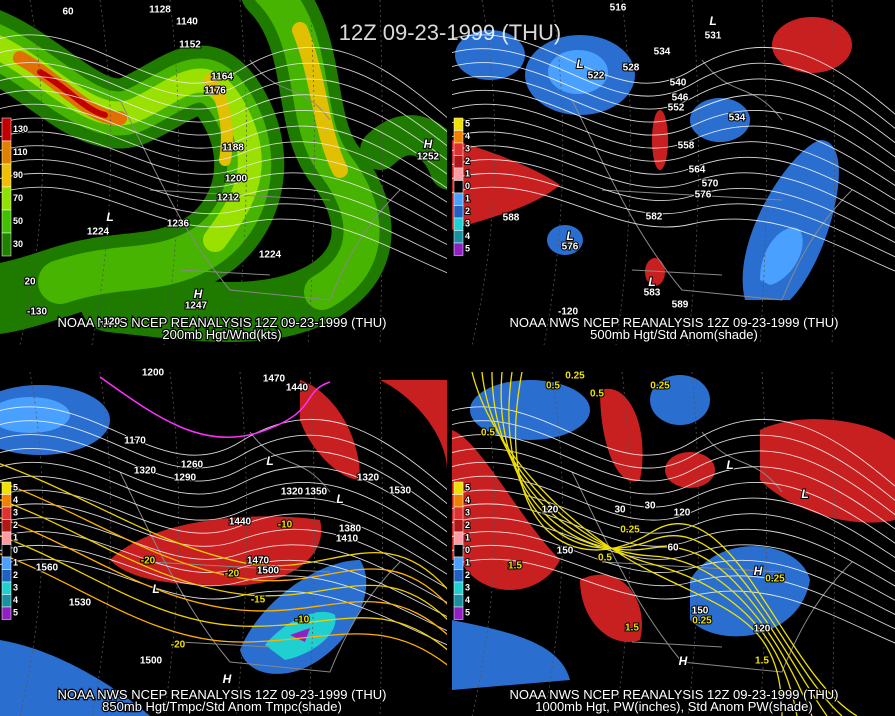  What do you see at coordinates (680, 305) in the screenshot?
I see `contour-label: 589` at bounding box center [680, 305].